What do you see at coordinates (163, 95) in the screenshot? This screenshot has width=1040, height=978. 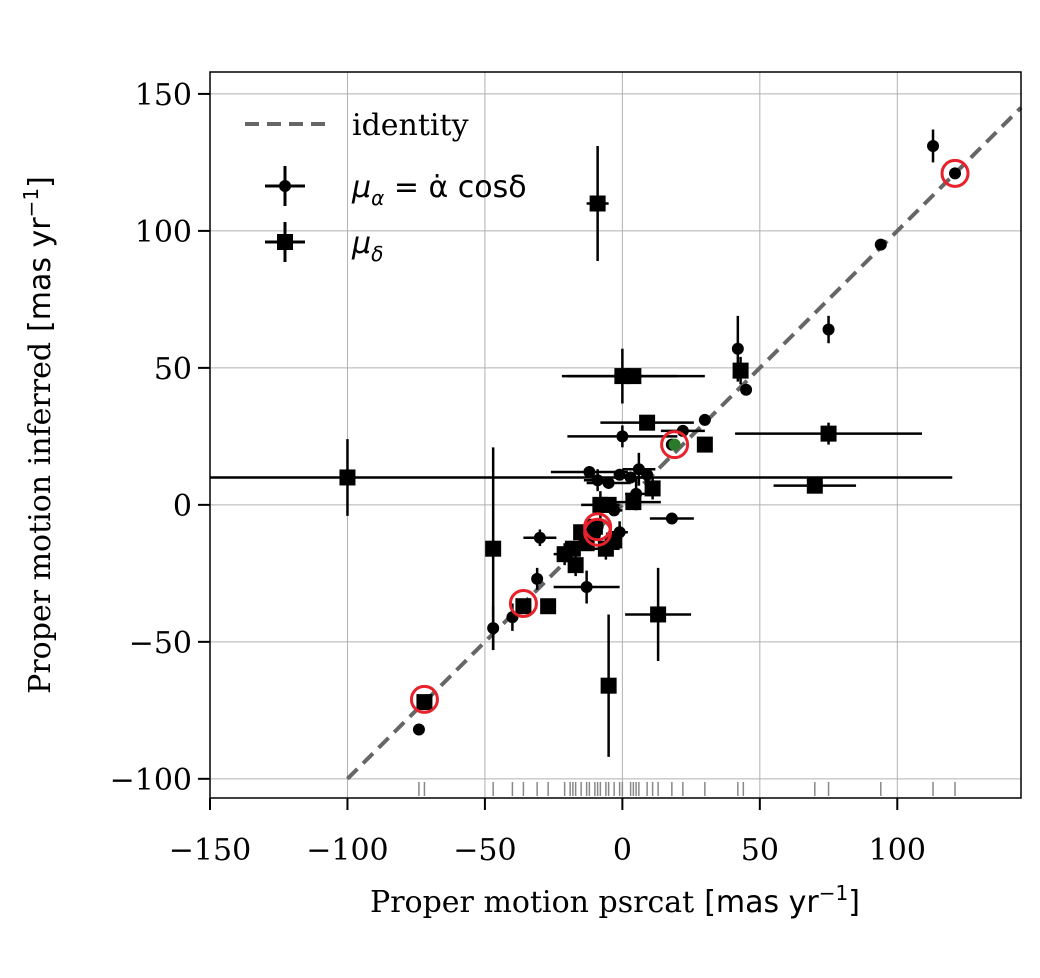 I see `y-tick-label: 150` at bounding box center [163, 95].